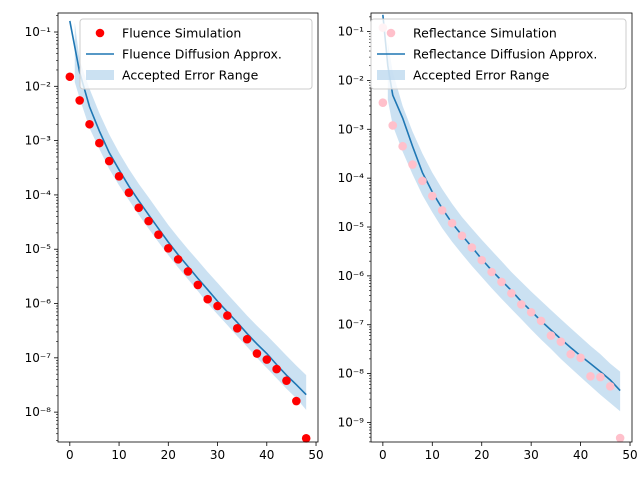 The width and height of the screenshot is (640, 480). Describe the element at coordinates (505, 54) in the screenshot. I see `legend-label: Reflectance Diffusion Approx.` at that location.